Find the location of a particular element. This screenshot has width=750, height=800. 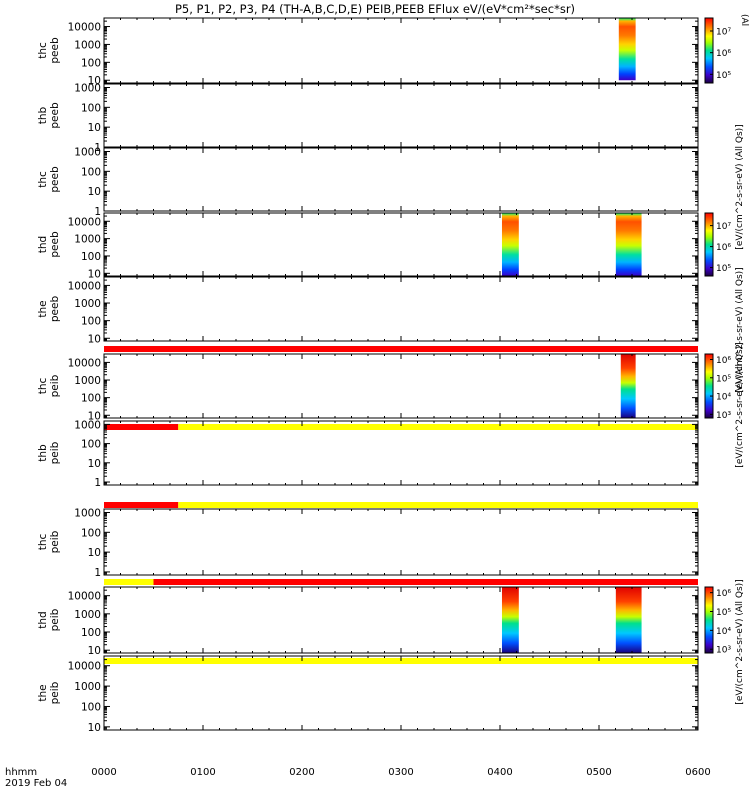

time-tick-label: 0300 is located at coordinates (400, 772).